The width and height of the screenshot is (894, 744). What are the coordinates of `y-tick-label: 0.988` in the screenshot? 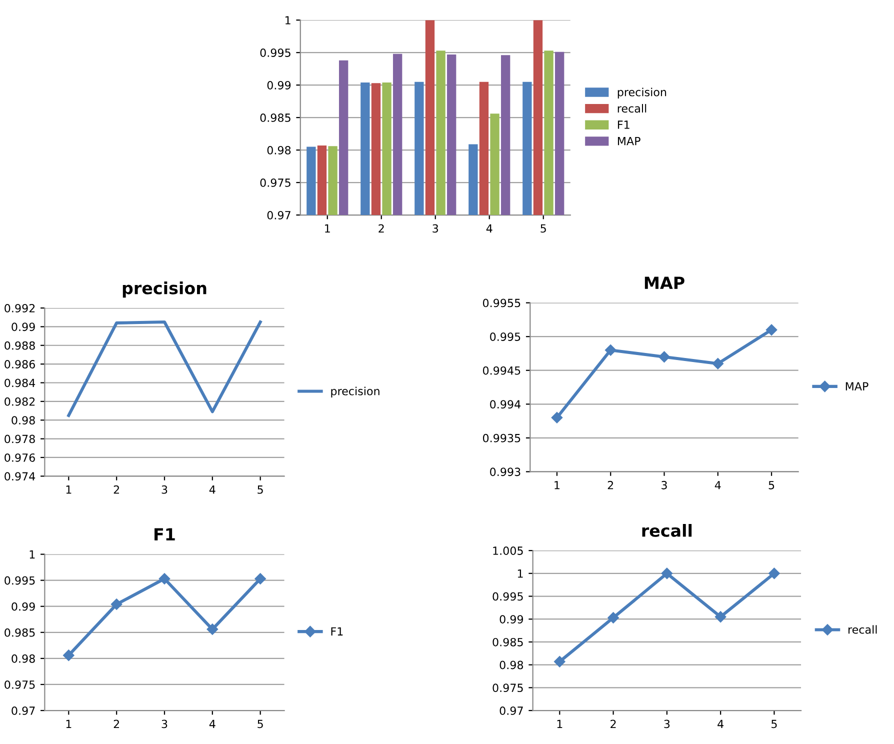 It's located at (19, 345).